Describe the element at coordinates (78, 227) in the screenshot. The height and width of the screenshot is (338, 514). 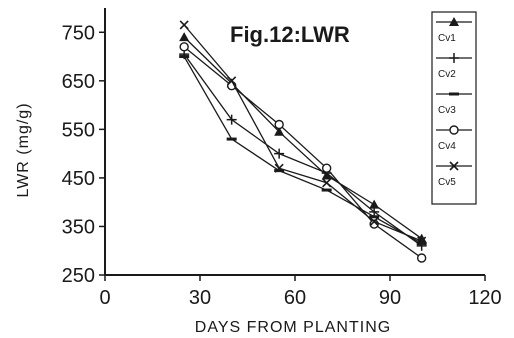
I see `y-tick-label: 350` at that location.